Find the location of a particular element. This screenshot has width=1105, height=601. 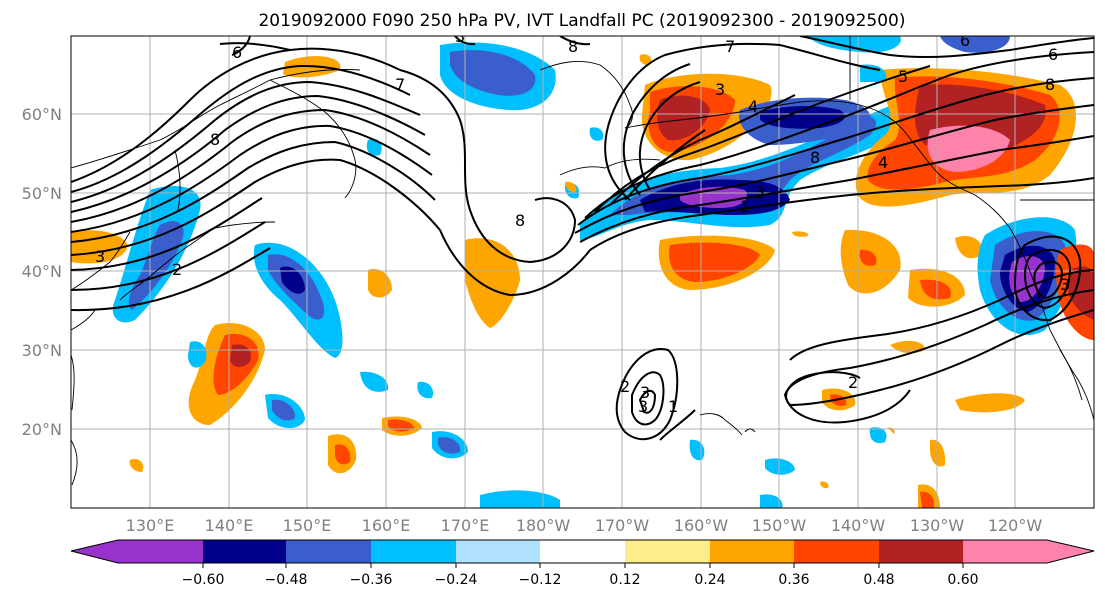

lon-label: 160°E is located at coordinates (386, 525).